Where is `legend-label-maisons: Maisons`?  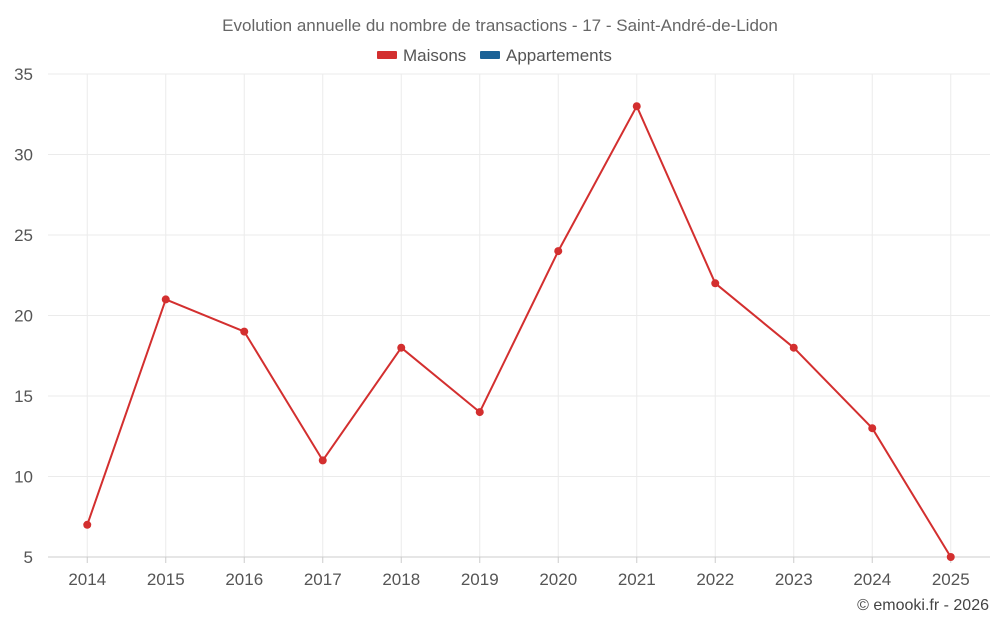
legend-label-maisons: Maisons is located at coordinates (434, 55).